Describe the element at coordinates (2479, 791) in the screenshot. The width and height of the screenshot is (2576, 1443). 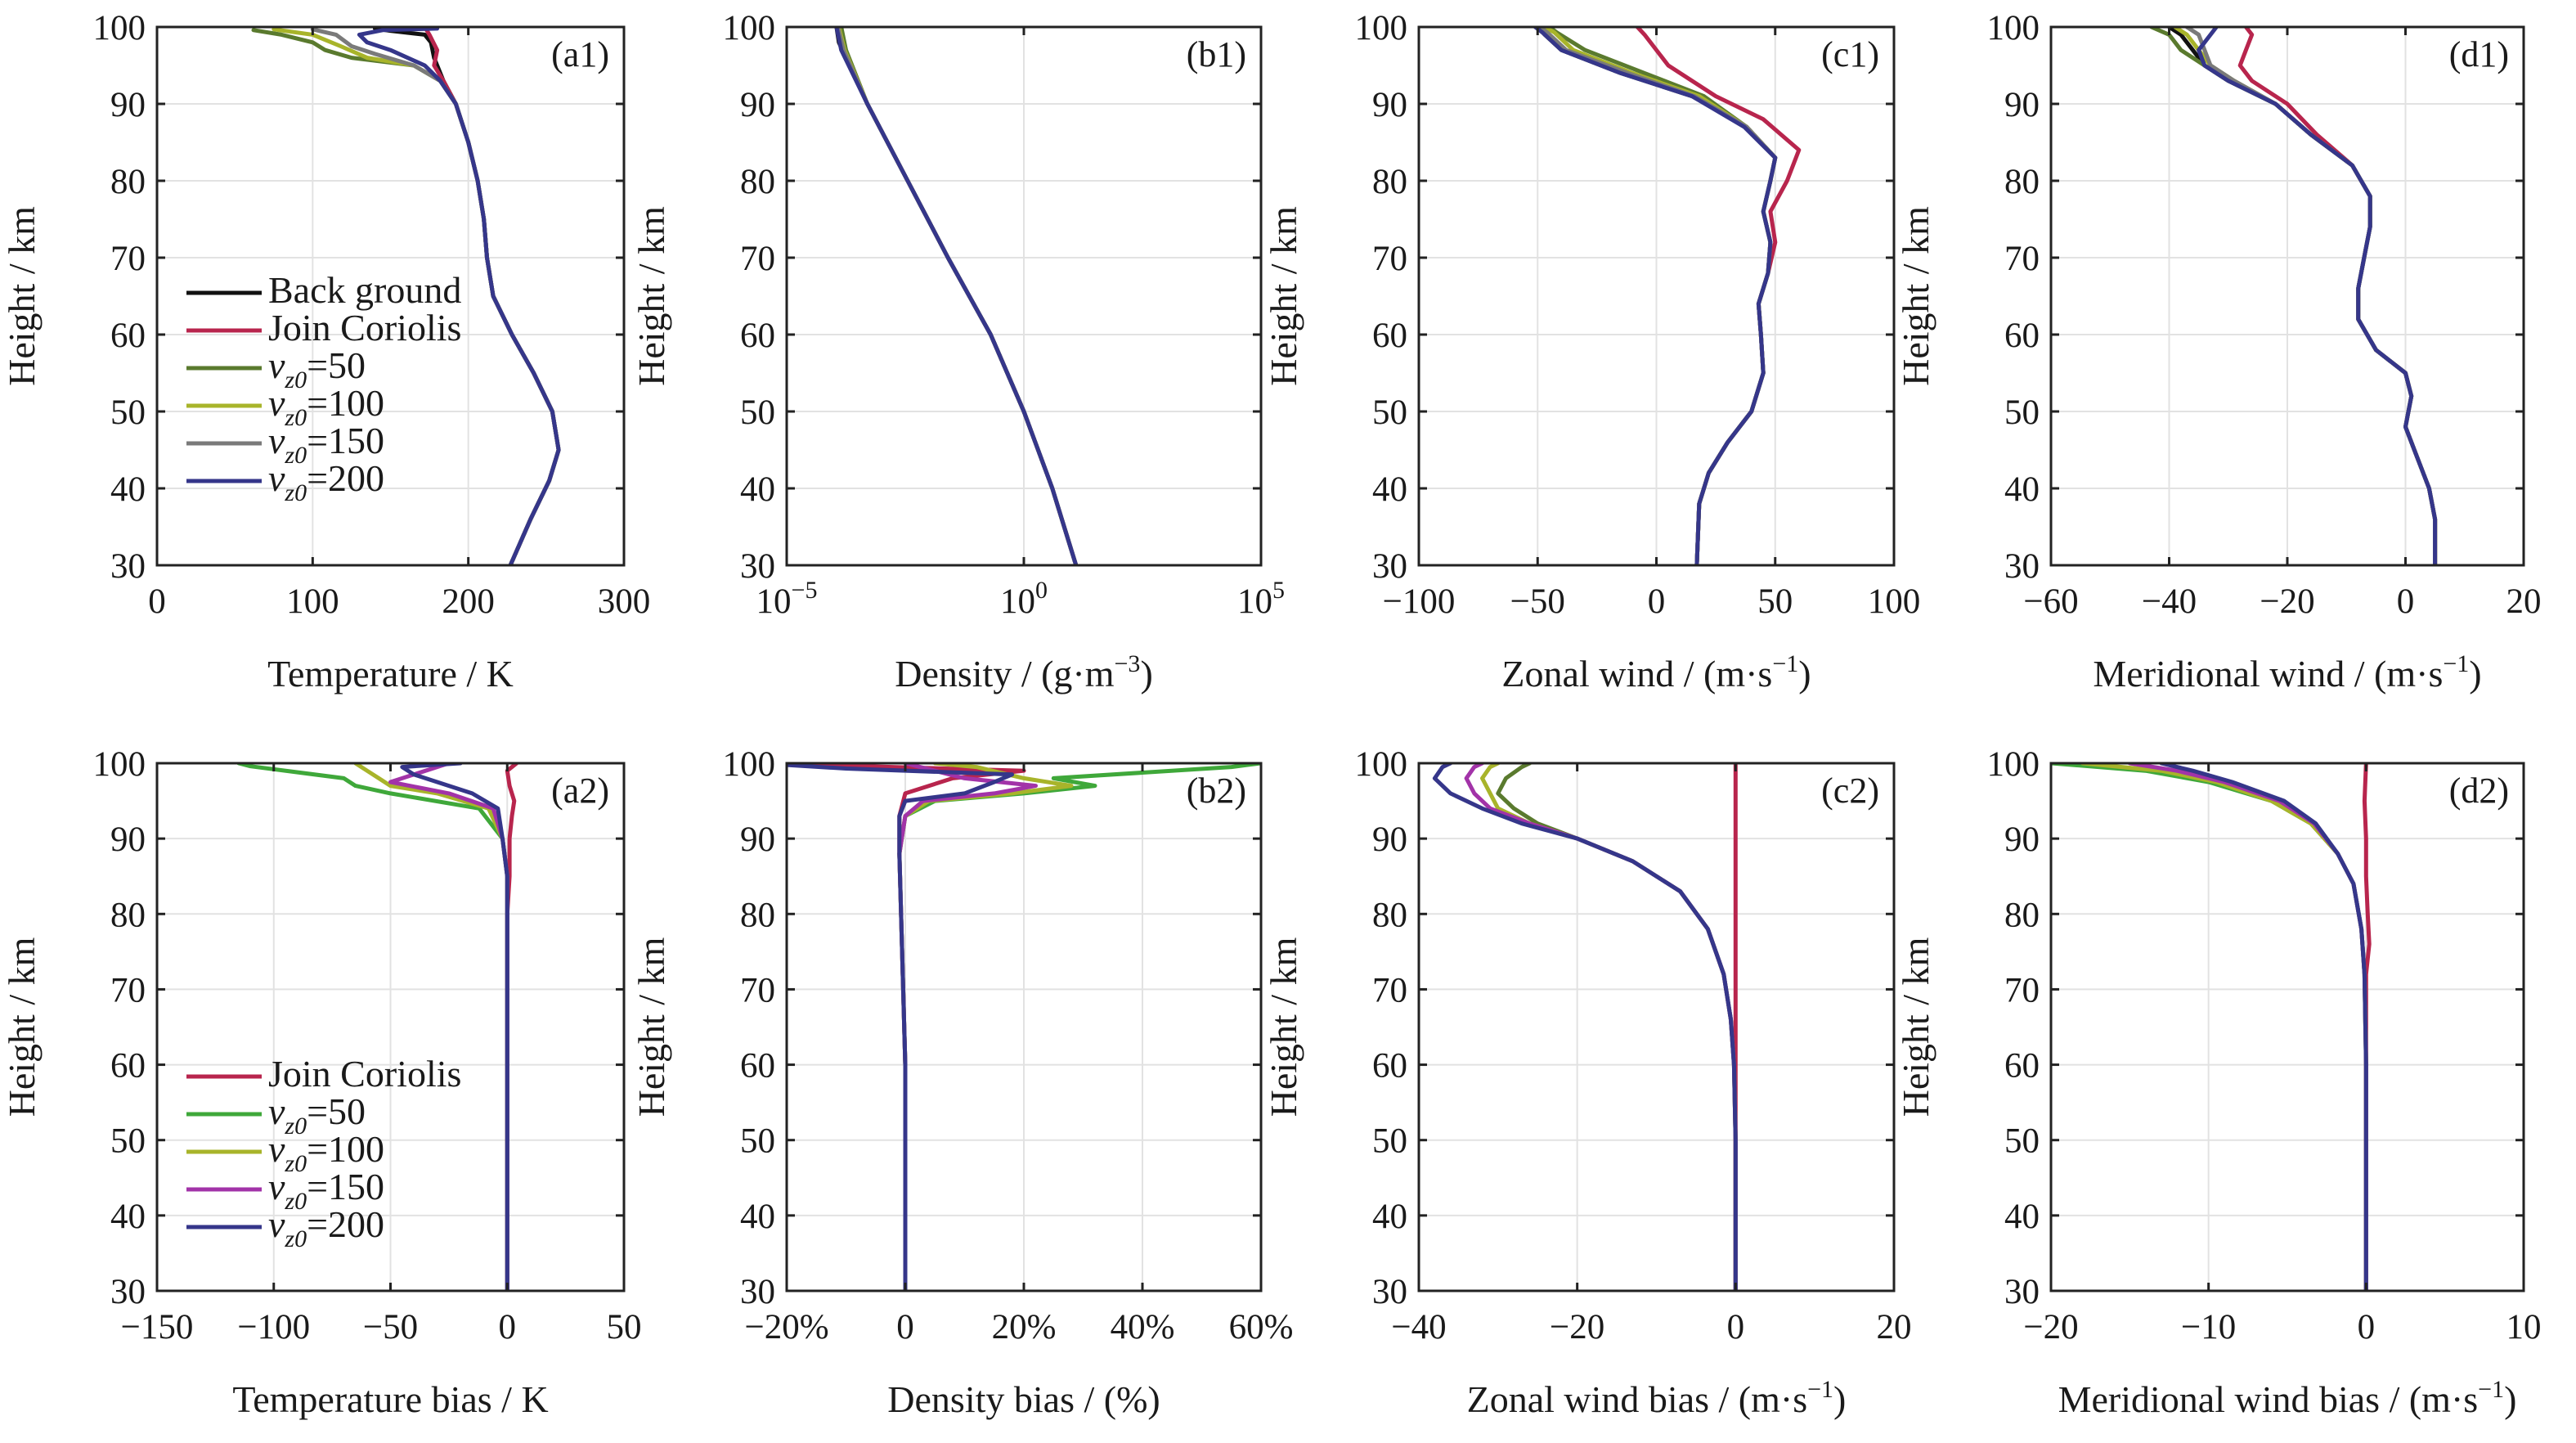
I see `panel-label: (d2)` at that location.